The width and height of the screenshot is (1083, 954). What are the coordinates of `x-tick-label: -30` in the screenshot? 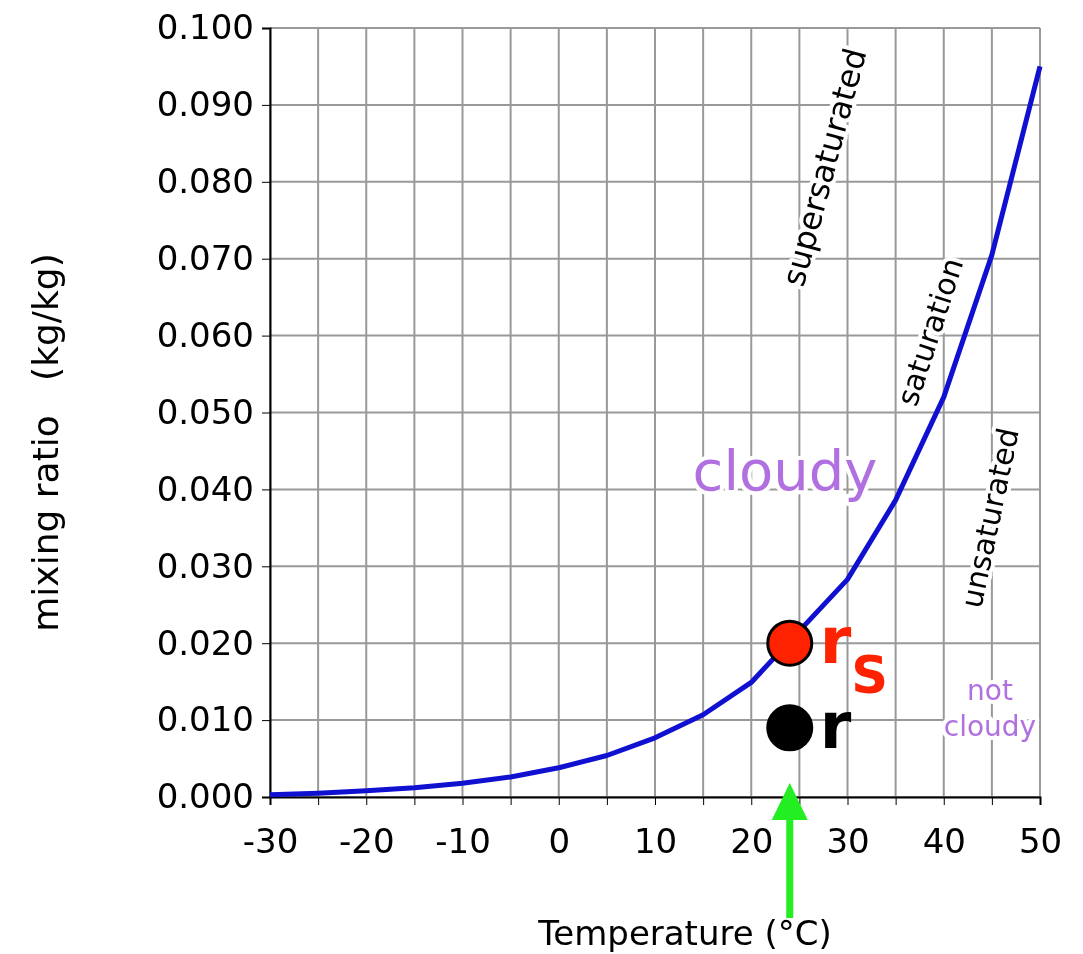 It's located at (270, 841).